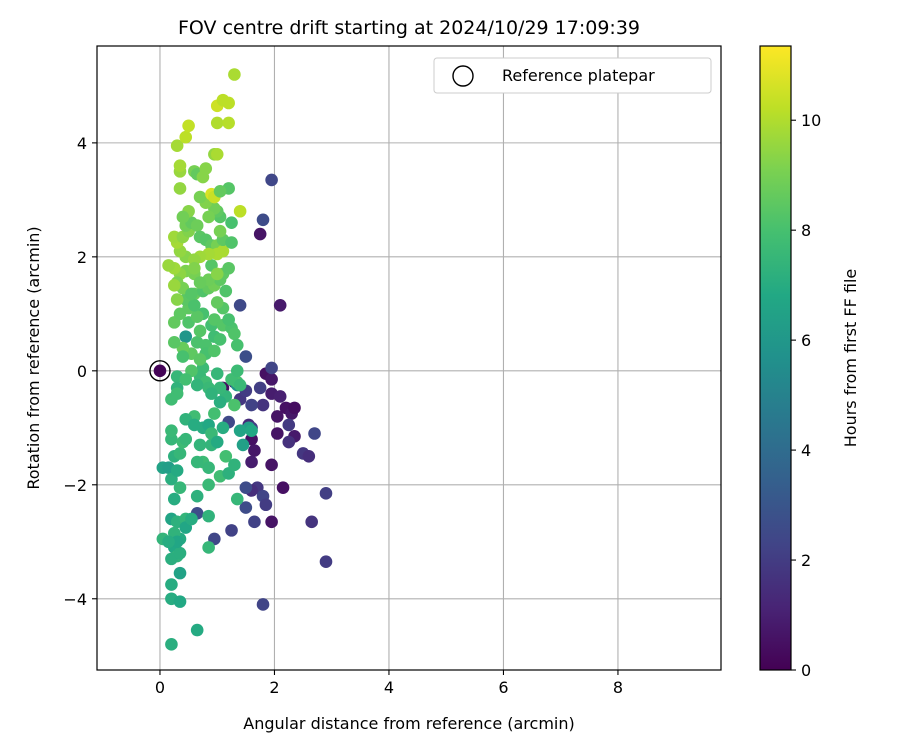 This screenshot has width=900, height=750. I want to click on y-axis-label: Rotation from reference (arcmin), so click(33, 357).